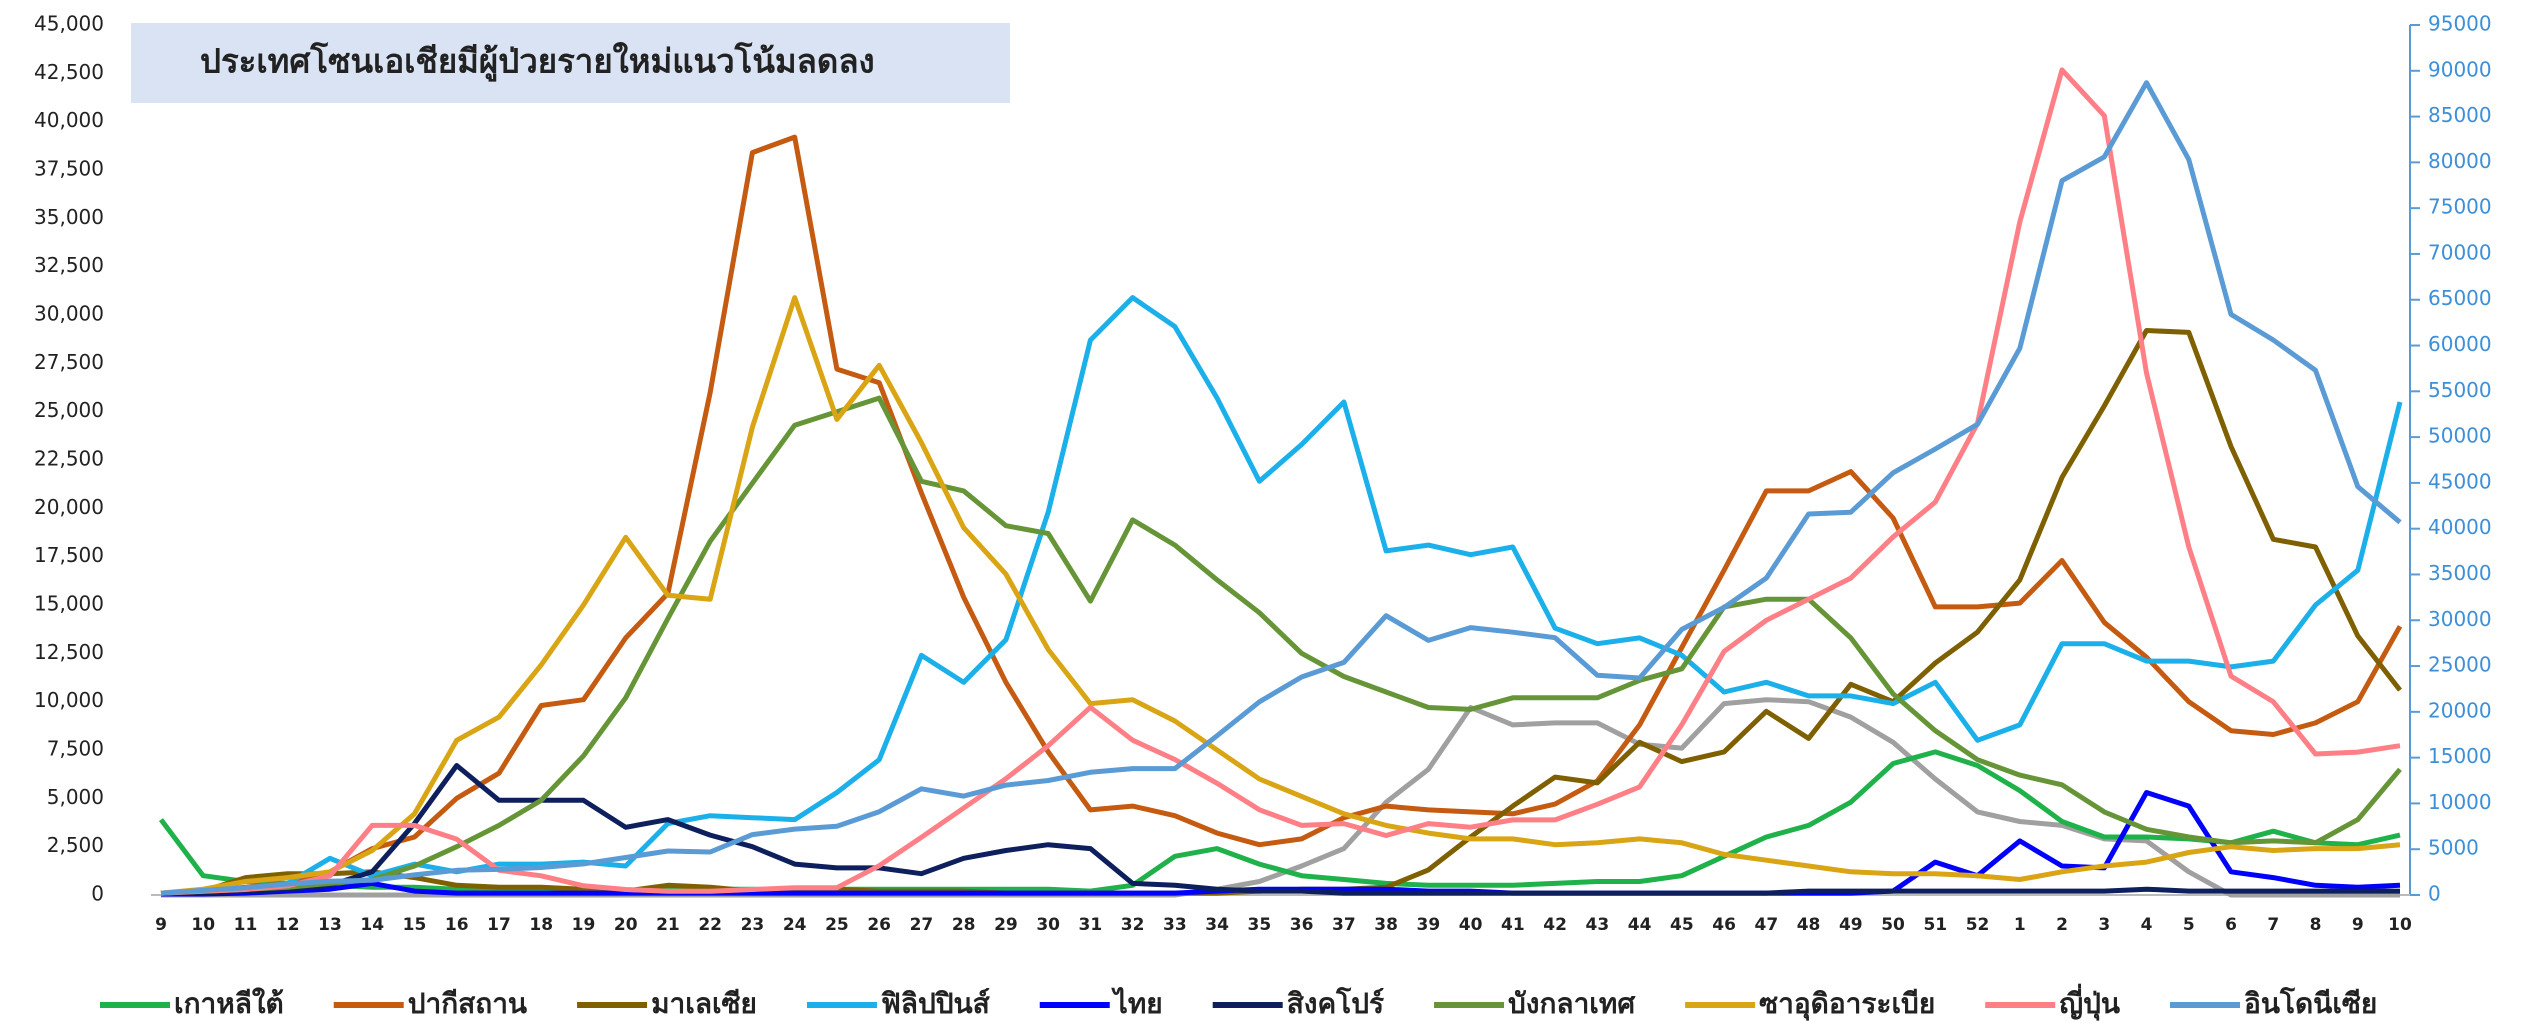  What do you see at coordinates (2460, 436) in the screenshot?
I see `y2-tick-label: 50000` at bounding box center [2460, 436].